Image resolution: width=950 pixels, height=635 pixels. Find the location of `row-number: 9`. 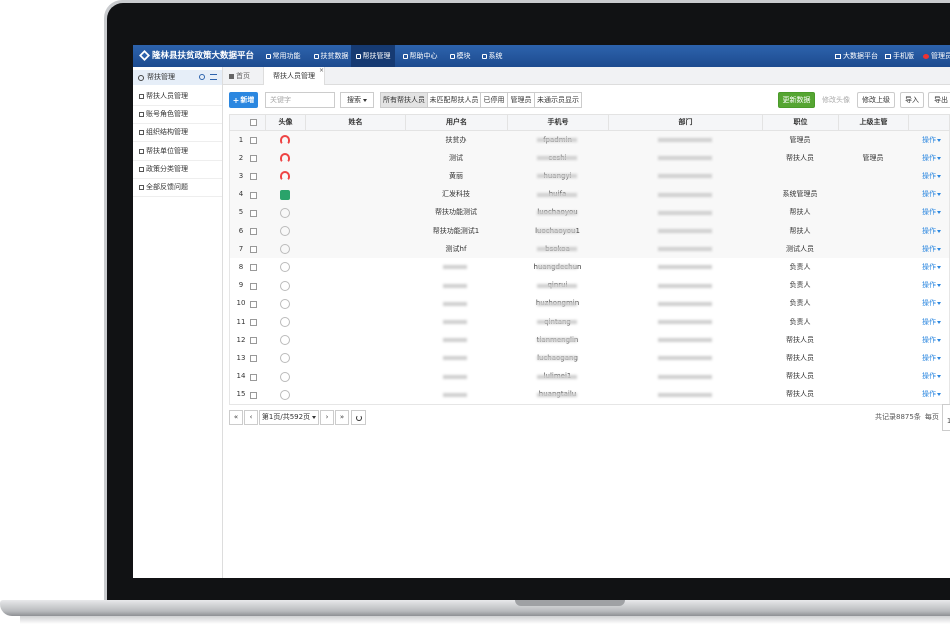

row-number: 9 is located at coordinates (241, 285).